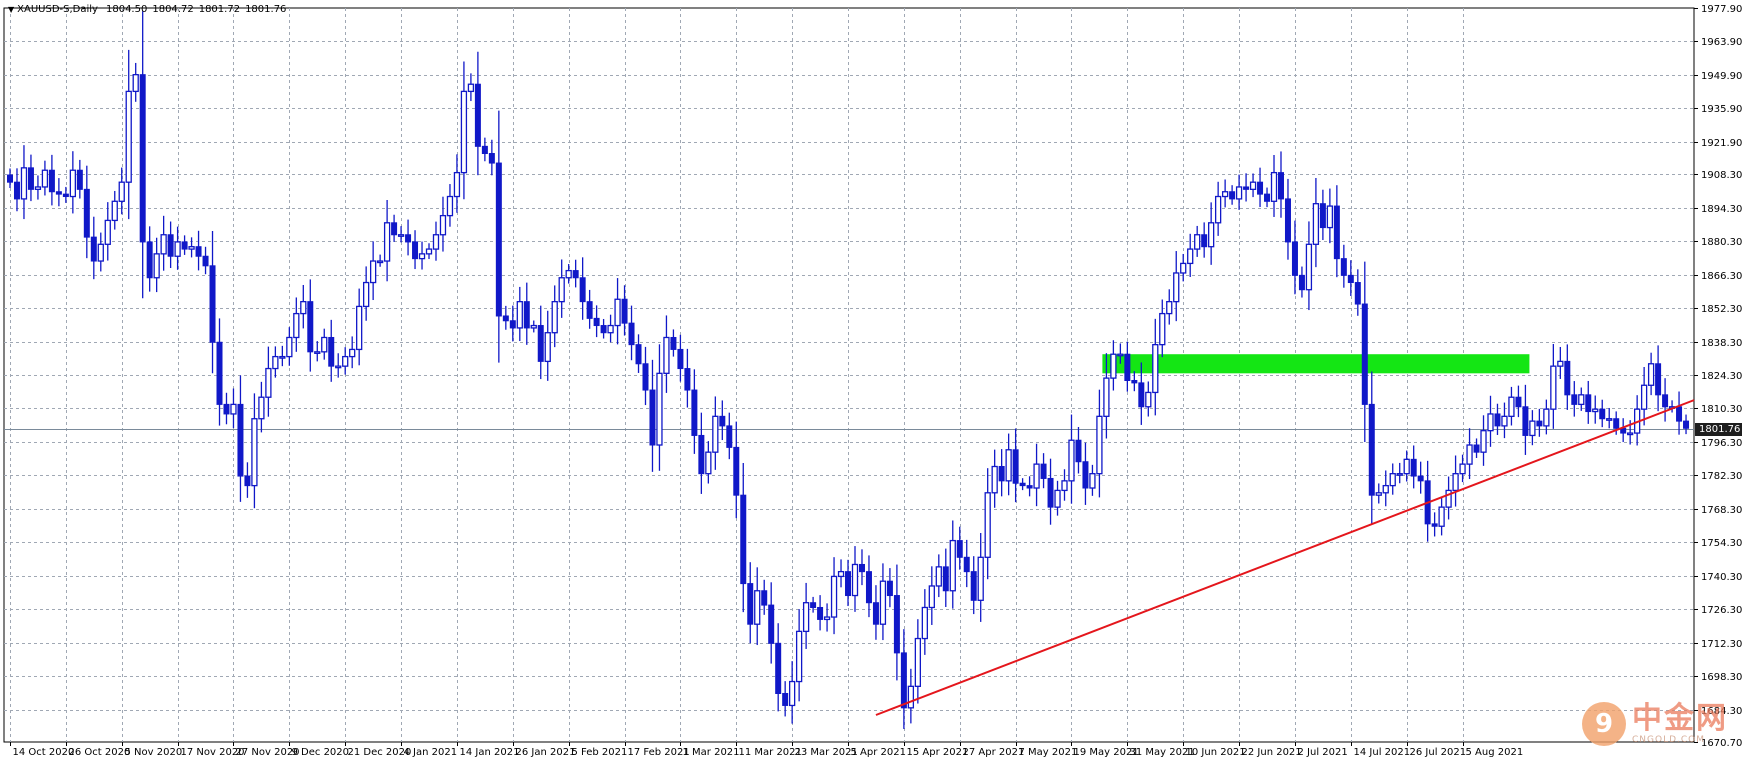 This screenshot has width=1742, height=760. Describe the element at coordinates (1721, 543) in the screenshot. I see `y-tick-label: 1754.30` at that location.